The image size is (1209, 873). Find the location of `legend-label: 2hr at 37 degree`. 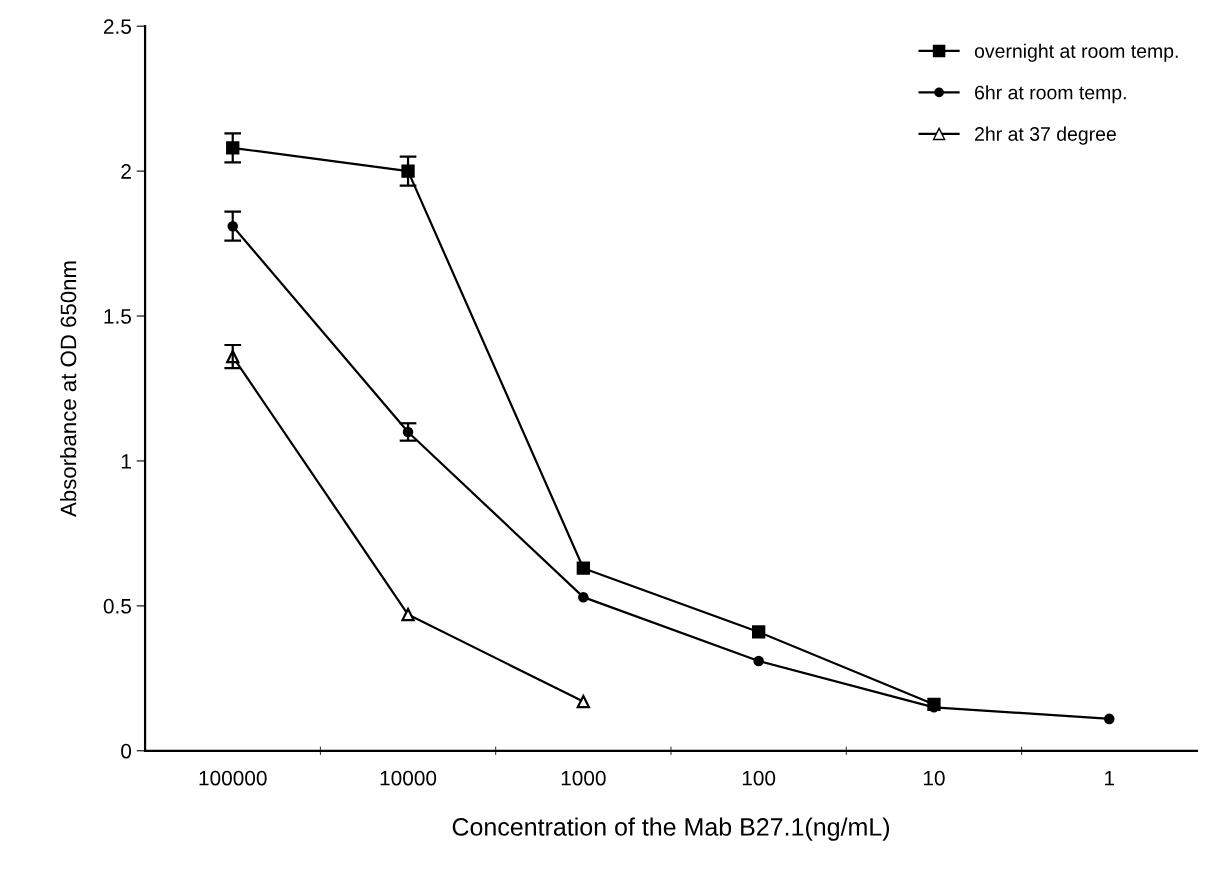

legend-label: 2hr at 37 degree is located at coordinates (1045, 135).